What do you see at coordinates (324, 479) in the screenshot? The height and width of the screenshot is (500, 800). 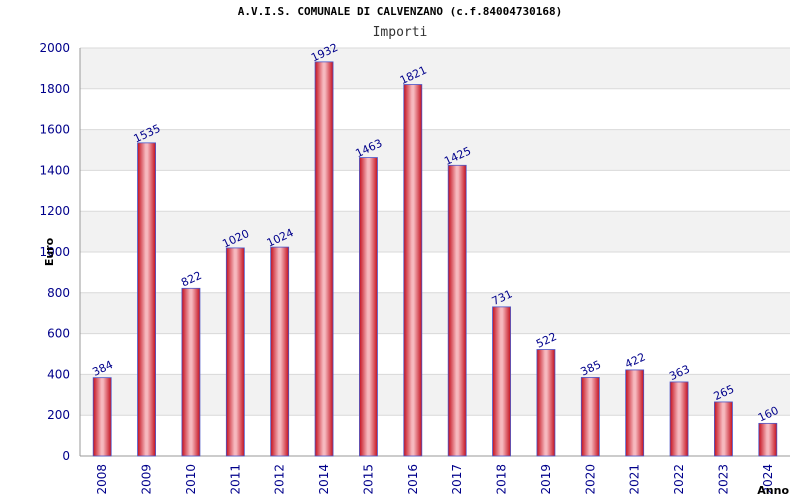 I see `x-tick-label: 2014` at bounding box center [324, 479].